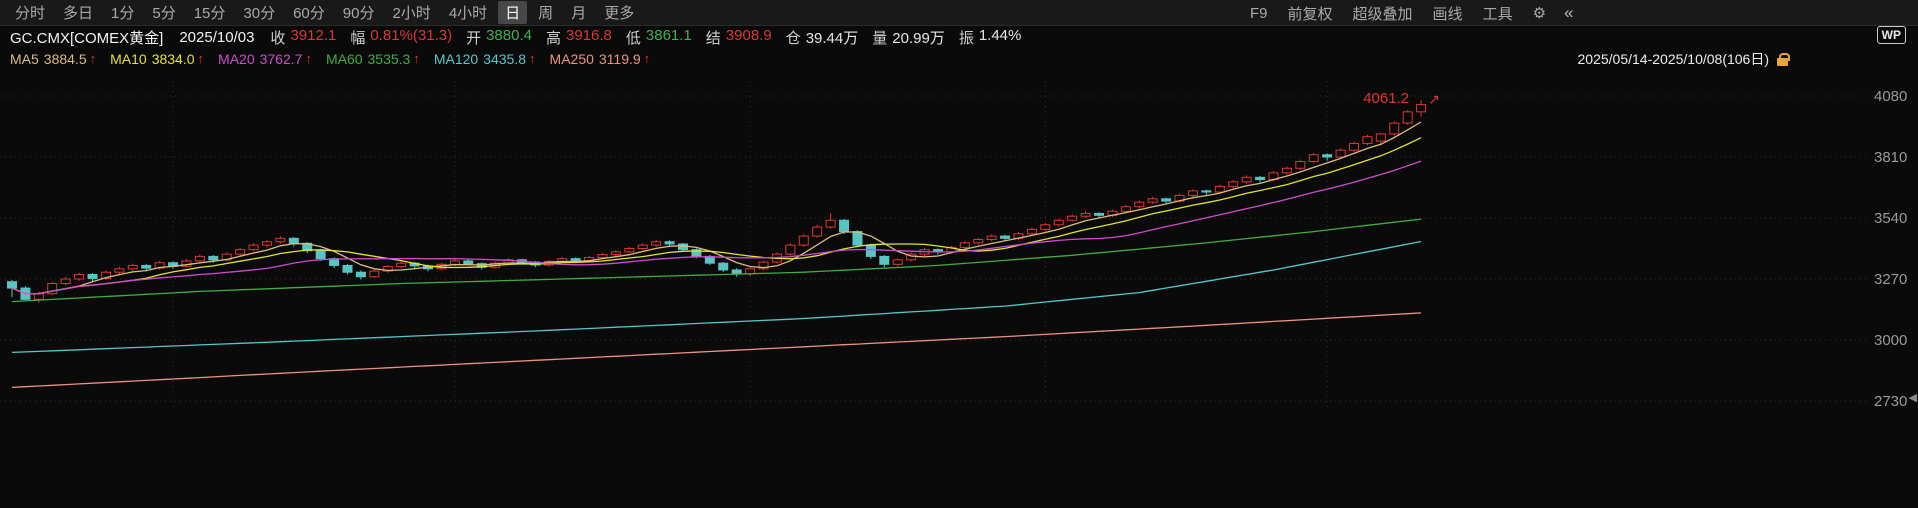 This screenshot has height=508, width=1918. What do you see at coordinates (499, 36) in the screenshot?
I see `field-open: 开 3880.4` at bounding box center [499, 36].